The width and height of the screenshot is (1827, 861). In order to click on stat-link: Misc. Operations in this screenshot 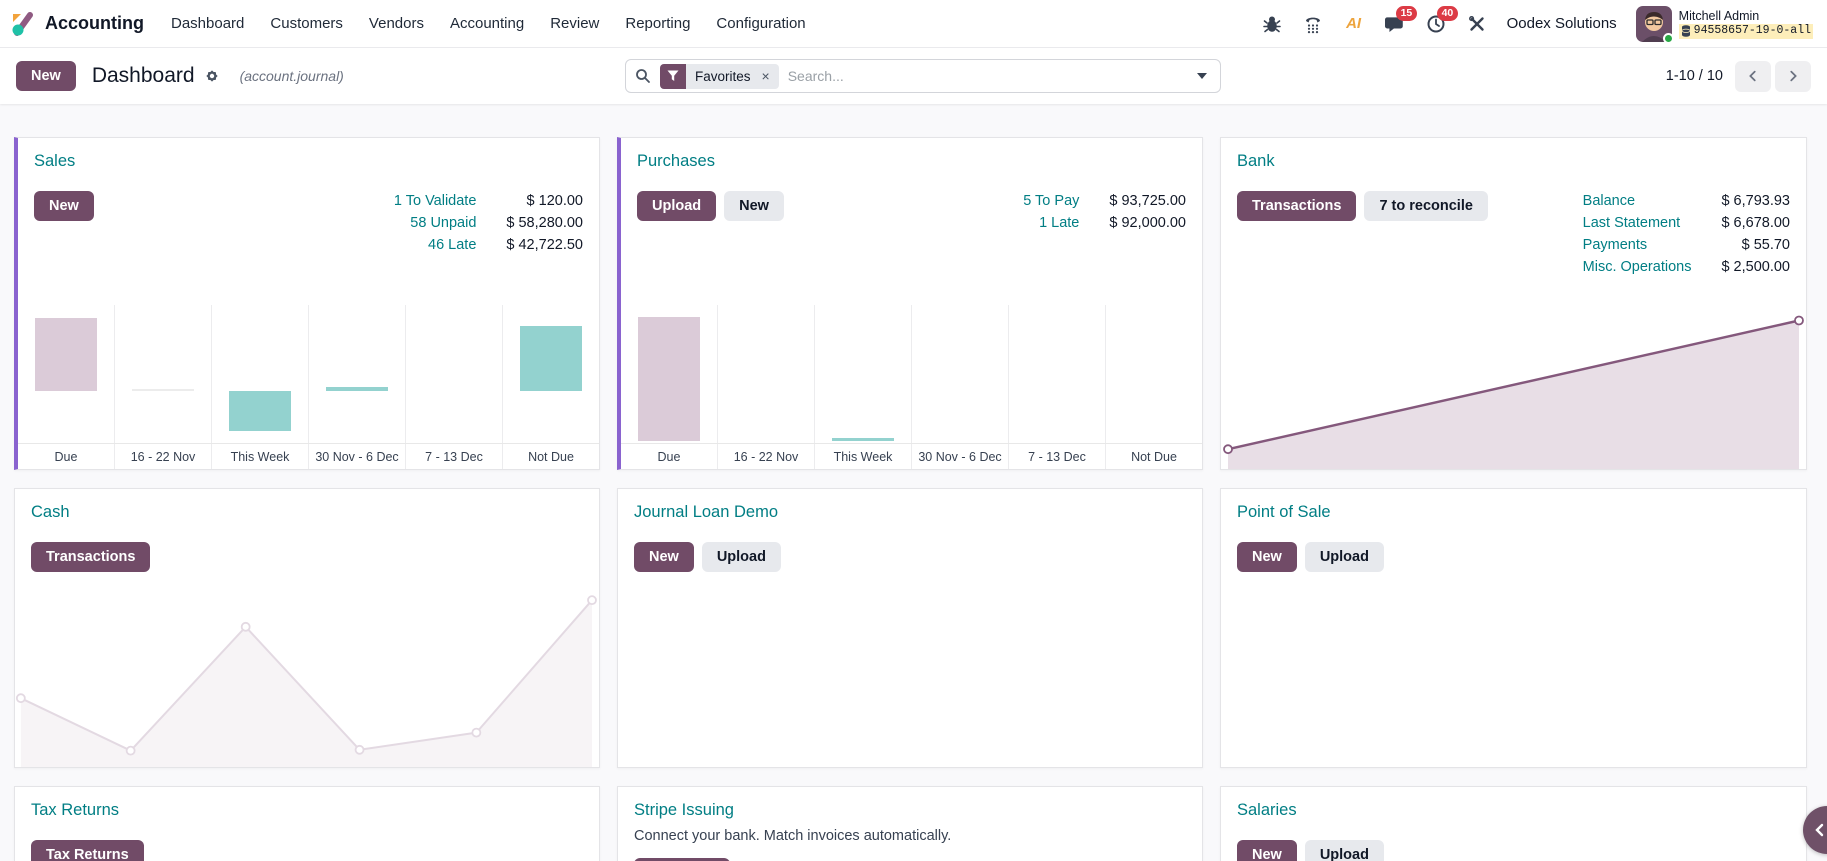, I will do `click(1637, 267)`.